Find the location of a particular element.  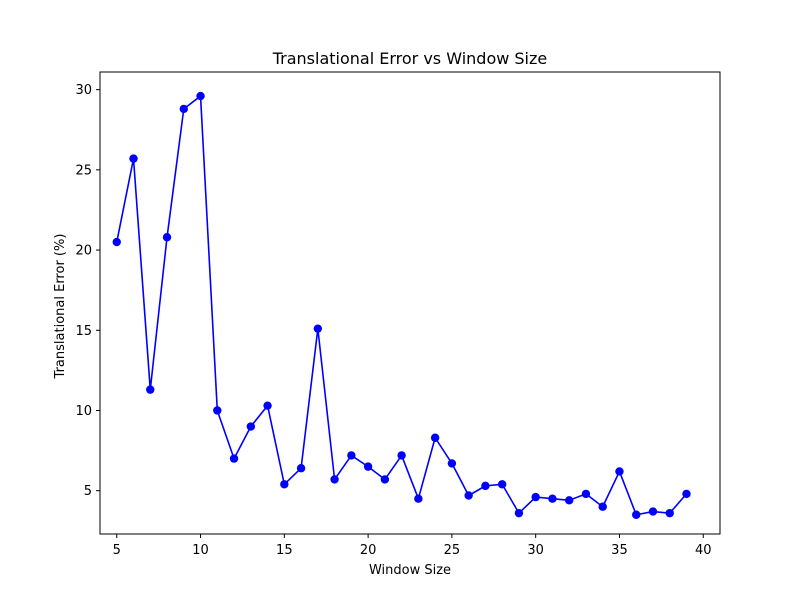

y-tick-label: 10 is located at coordinates (83, 411).